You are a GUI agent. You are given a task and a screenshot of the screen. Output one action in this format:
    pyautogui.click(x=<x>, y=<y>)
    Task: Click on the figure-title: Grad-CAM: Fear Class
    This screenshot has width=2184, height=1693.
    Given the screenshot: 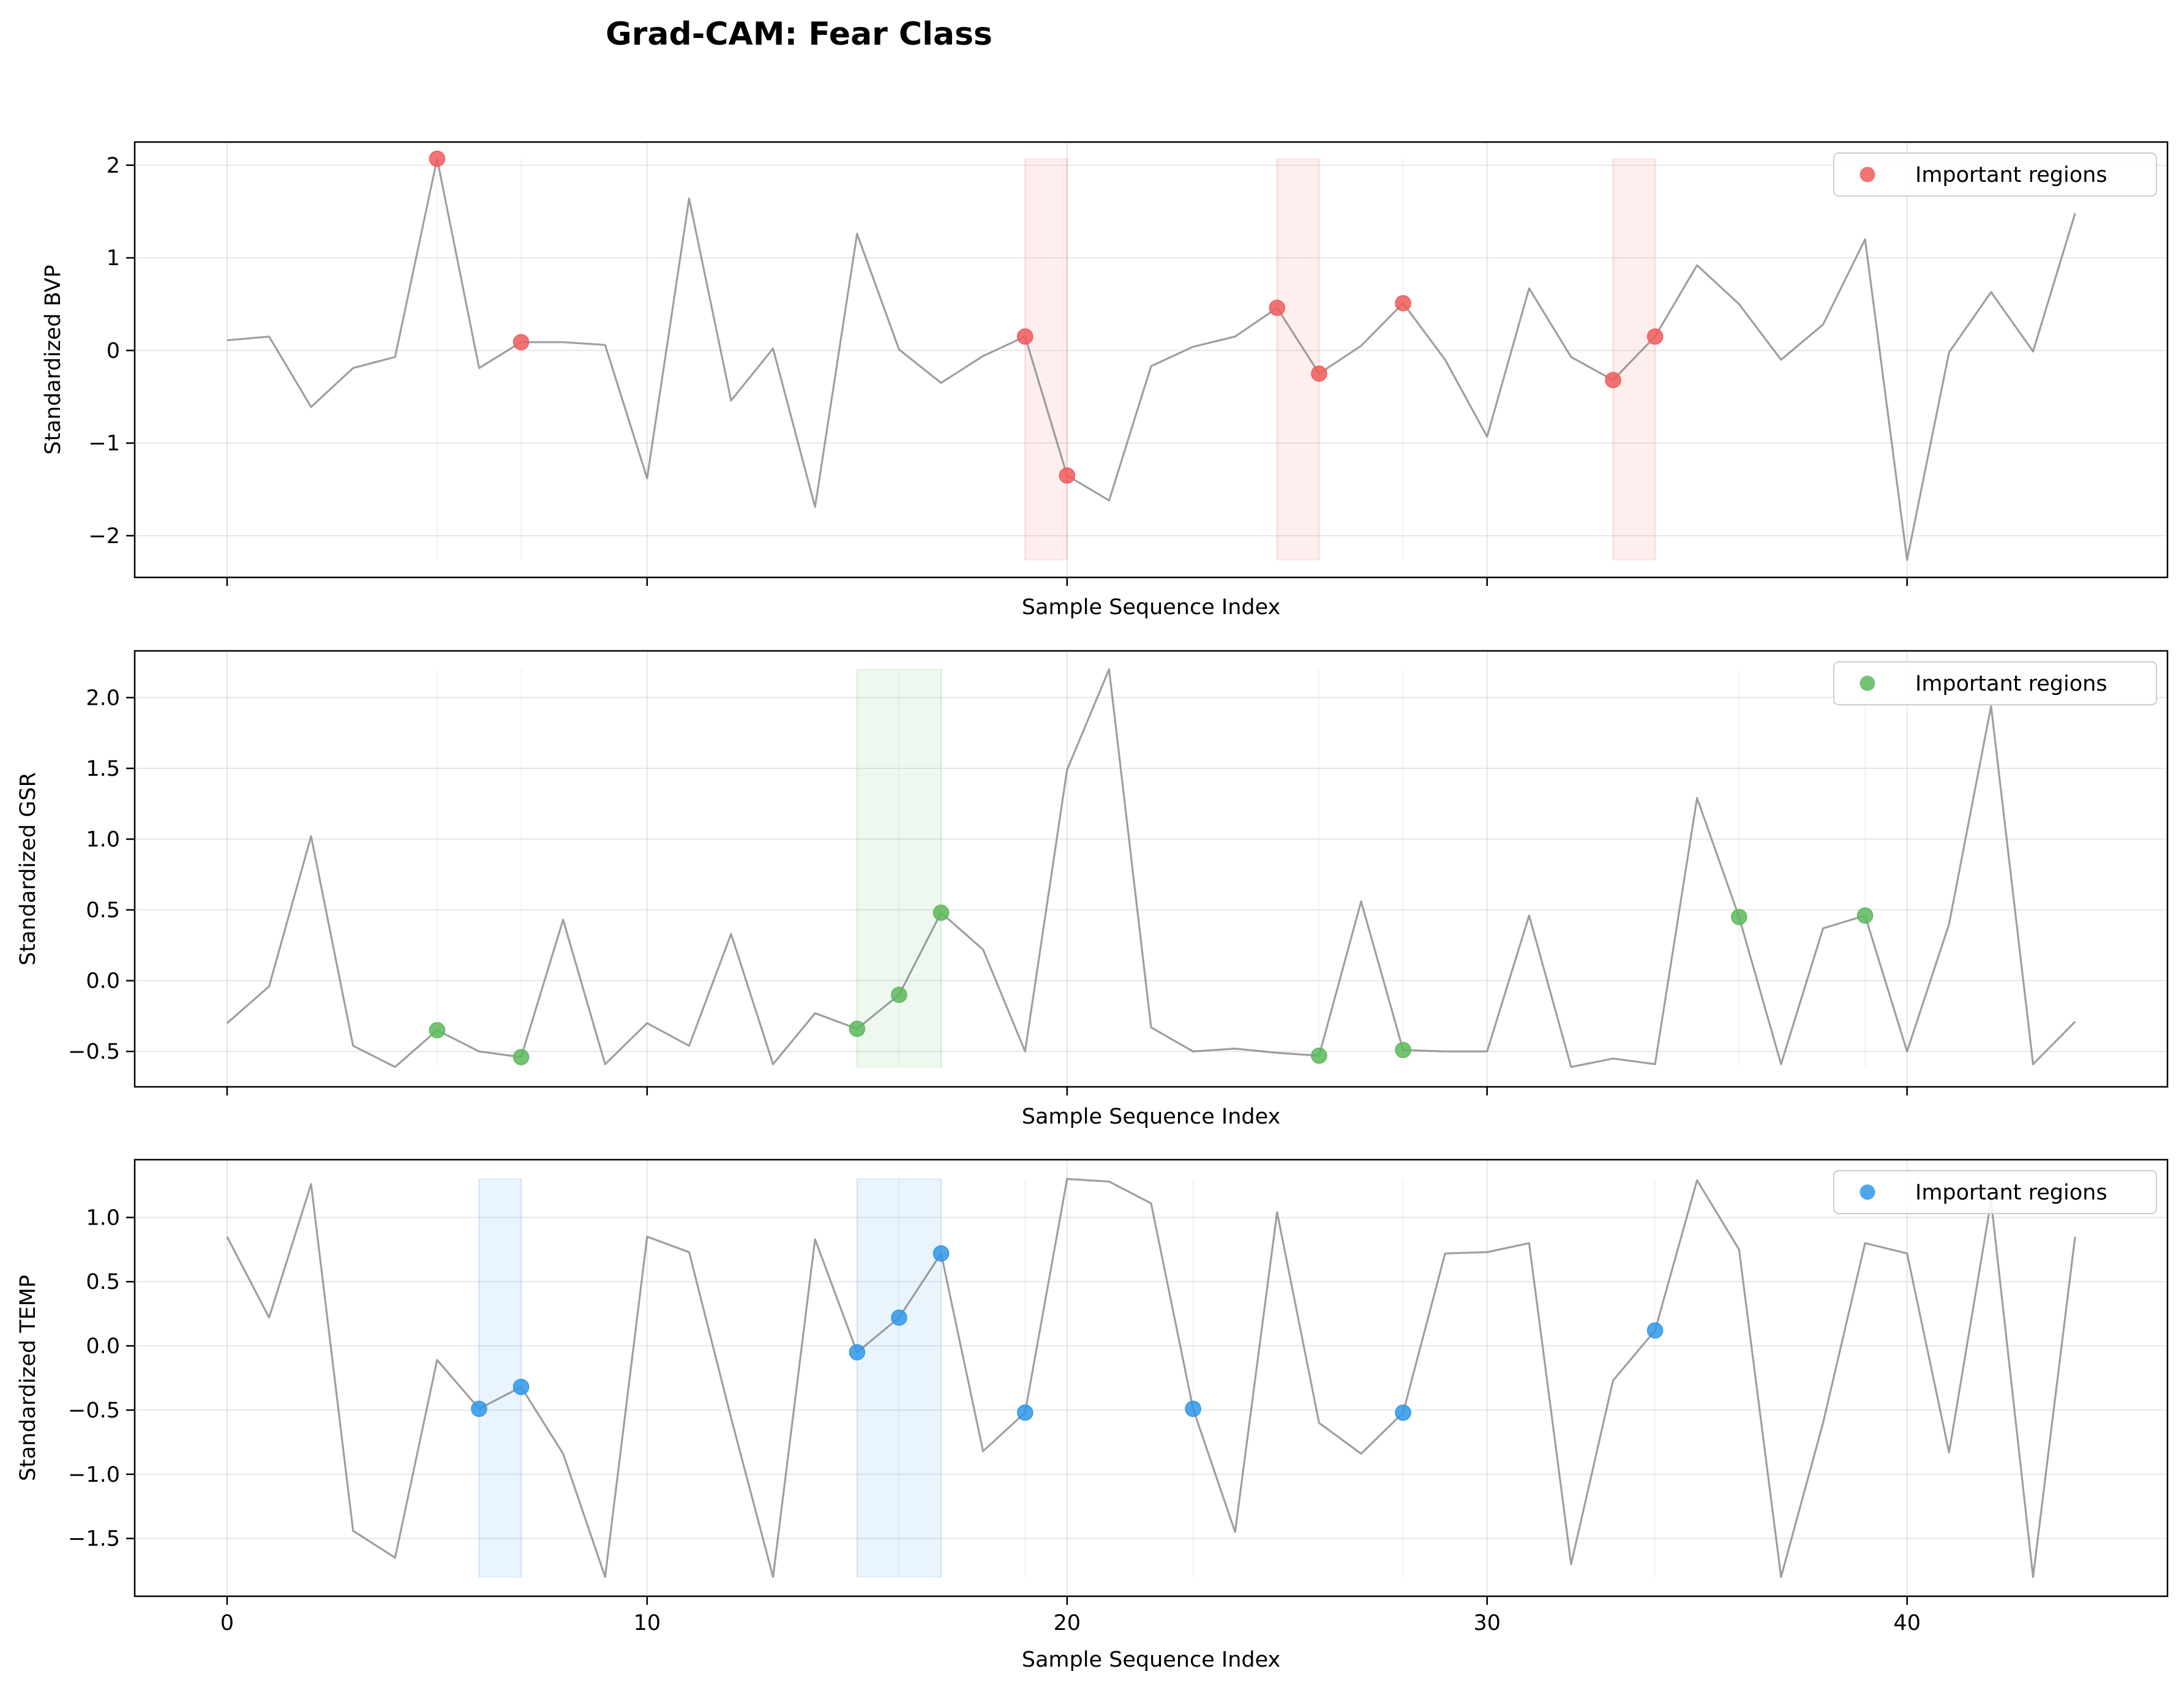 What is the action you would take?
    pyautogui.click(x=800, y=34)
    